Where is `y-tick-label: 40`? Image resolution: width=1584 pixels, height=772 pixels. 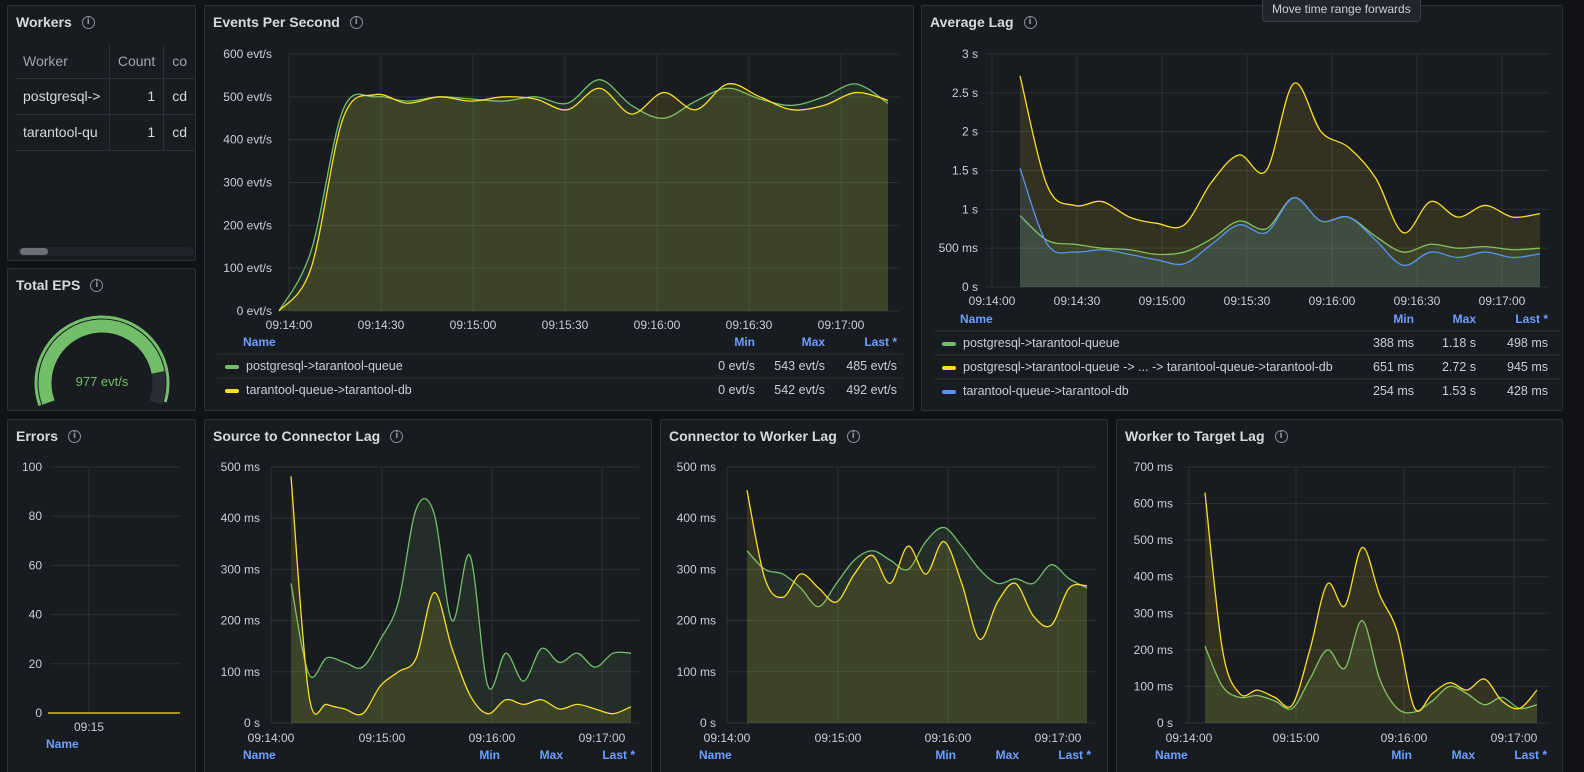 y-tick-label: 40 is located at coordinates (36, 615).